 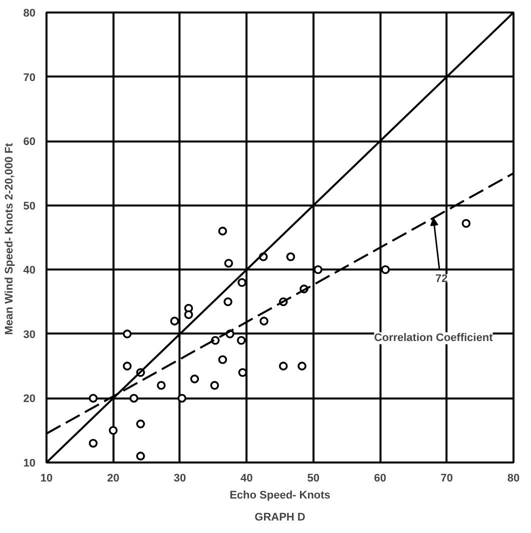 I want to click on y-tick-label: 70, so click(x=29, y=78).